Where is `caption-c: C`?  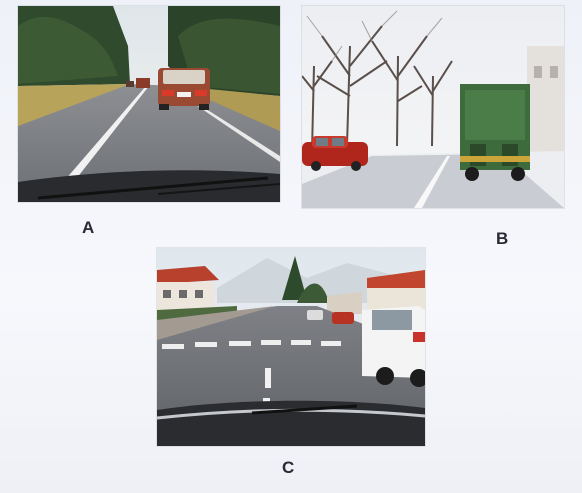 caption-c: C is located at coordinates (288, 467).